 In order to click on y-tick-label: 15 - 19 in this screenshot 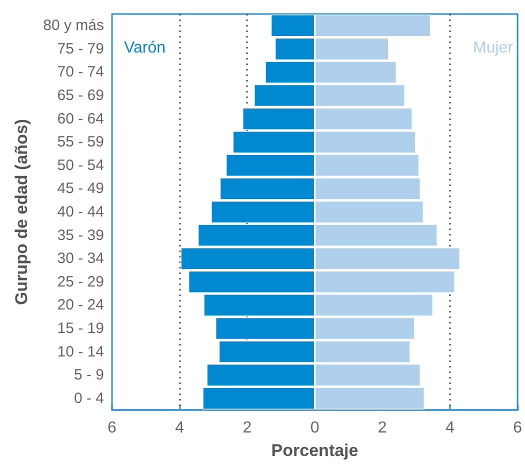, I will do `click(80, 328)`.